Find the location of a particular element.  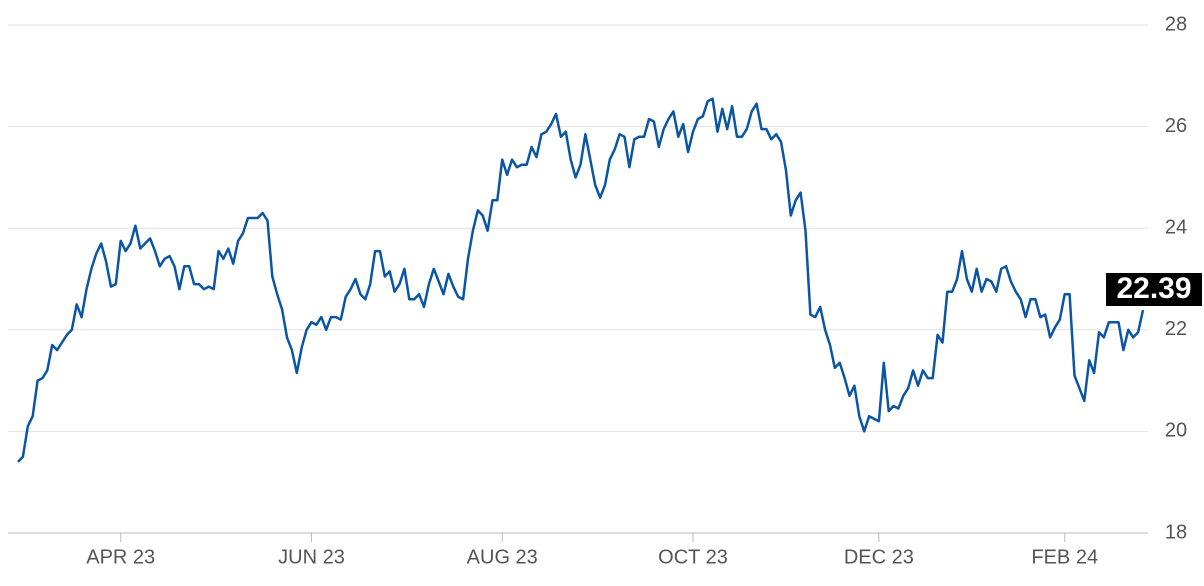

x-tick-label: AUG 23 is located at coordinates (502, 557).